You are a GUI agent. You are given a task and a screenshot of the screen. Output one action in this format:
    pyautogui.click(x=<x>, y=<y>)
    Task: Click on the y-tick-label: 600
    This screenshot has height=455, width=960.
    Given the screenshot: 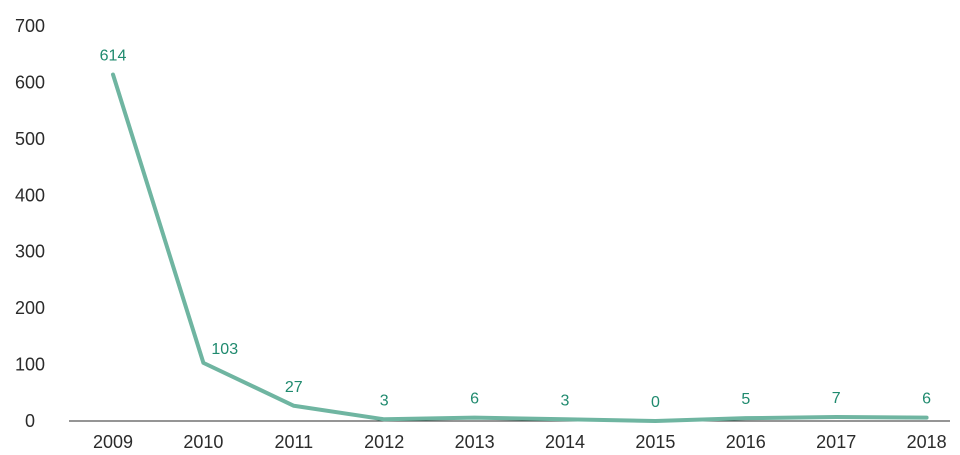 What is the action you would take?
    pyautogui.click(x=30, y=82)
    